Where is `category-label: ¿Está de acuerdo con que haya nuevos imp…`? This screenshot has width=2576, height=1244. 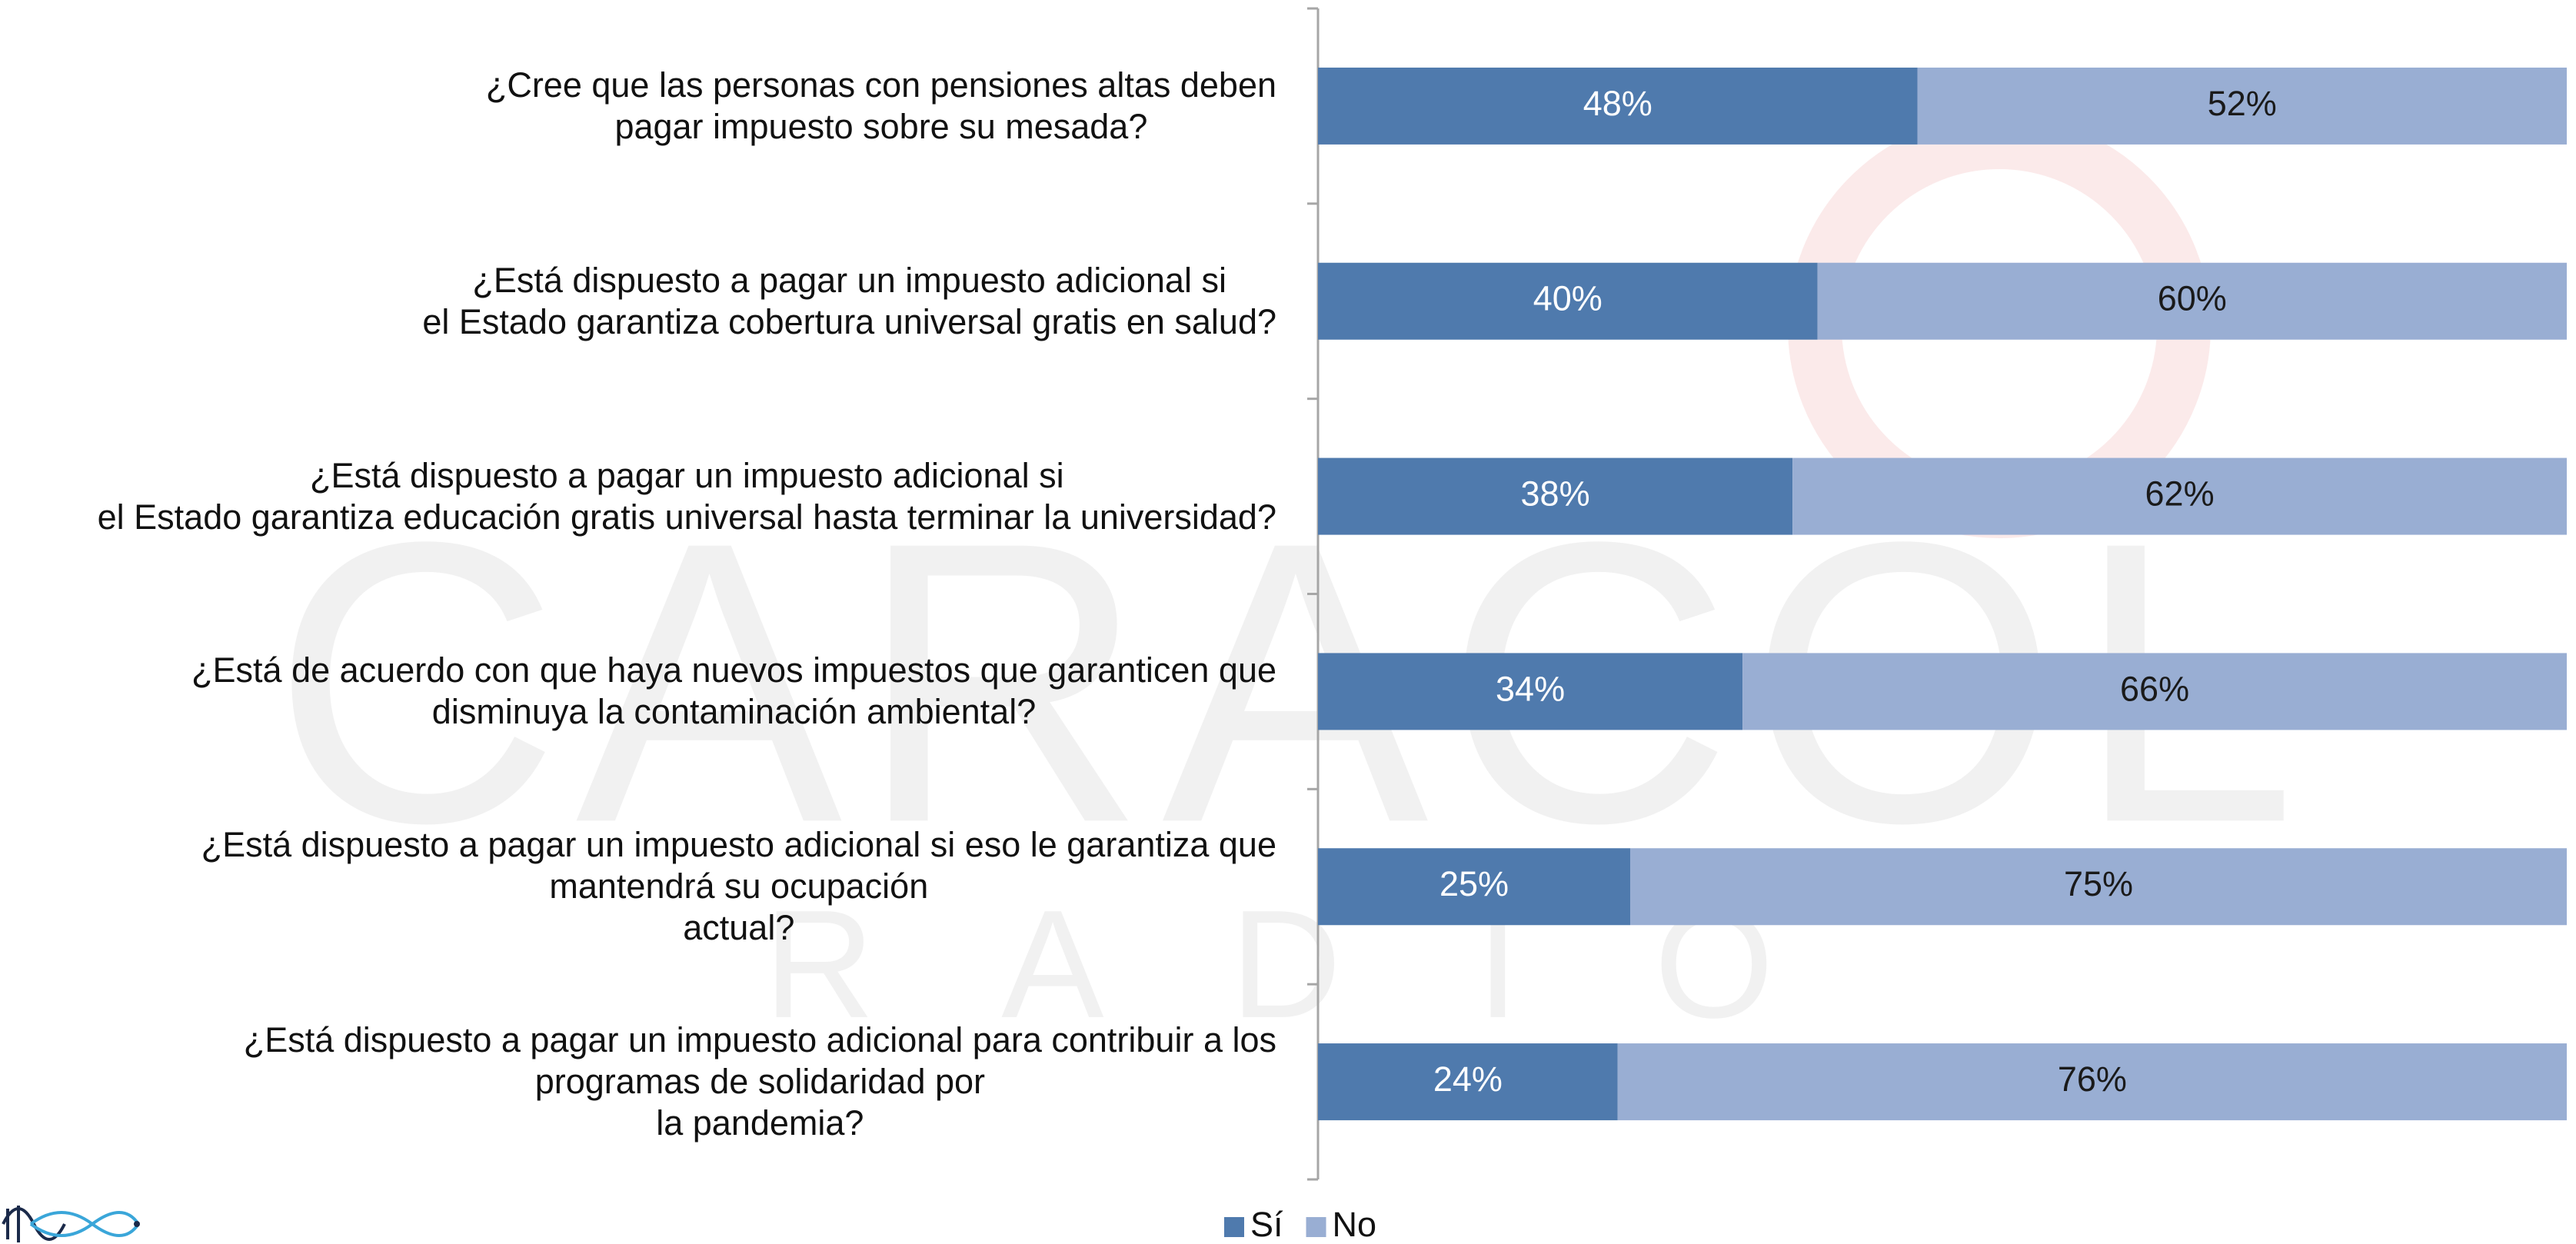
category-label: ¿Está de acuerdo con que haya nuevos imp… is located at coordinates (734, 691).